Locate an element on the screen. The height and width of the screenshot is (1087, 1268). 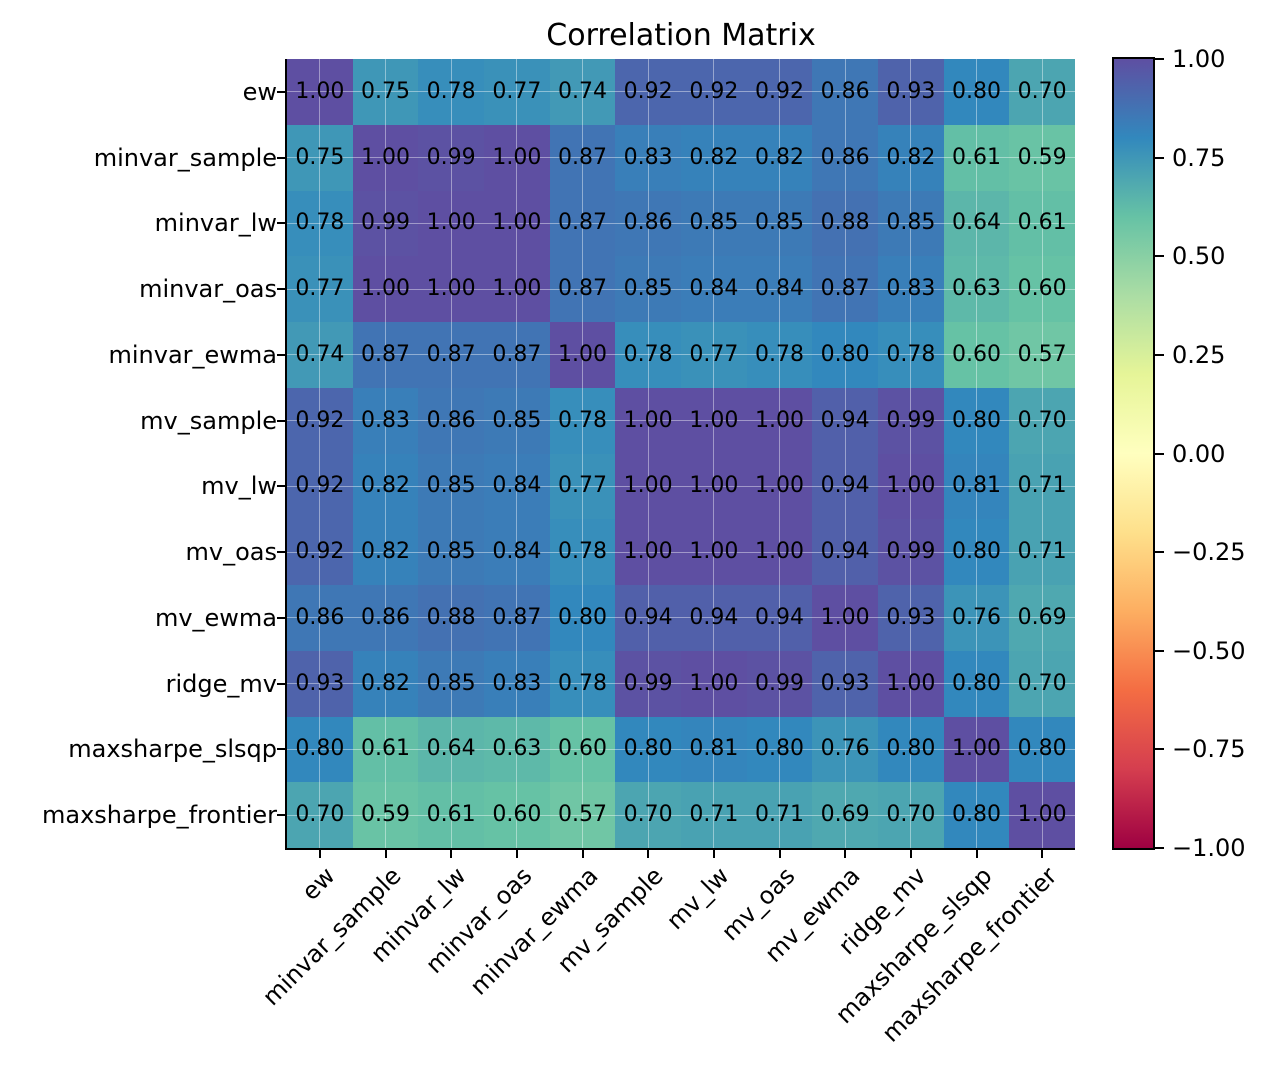
heatmap-cell: 0.60 is located at coordinates (976, 355).